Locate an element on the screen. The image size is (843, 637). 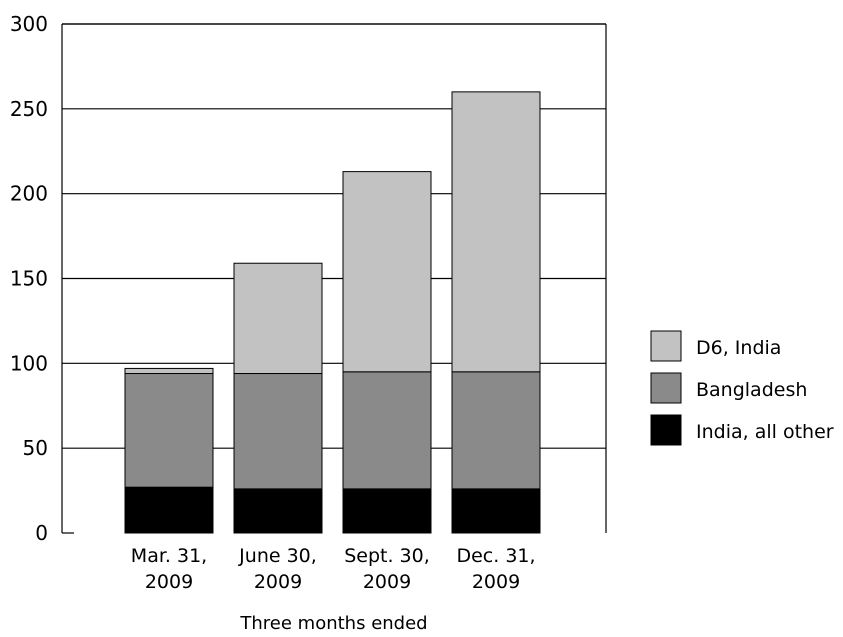
y-tick-label: 250 is located at coordinates (29, 109).